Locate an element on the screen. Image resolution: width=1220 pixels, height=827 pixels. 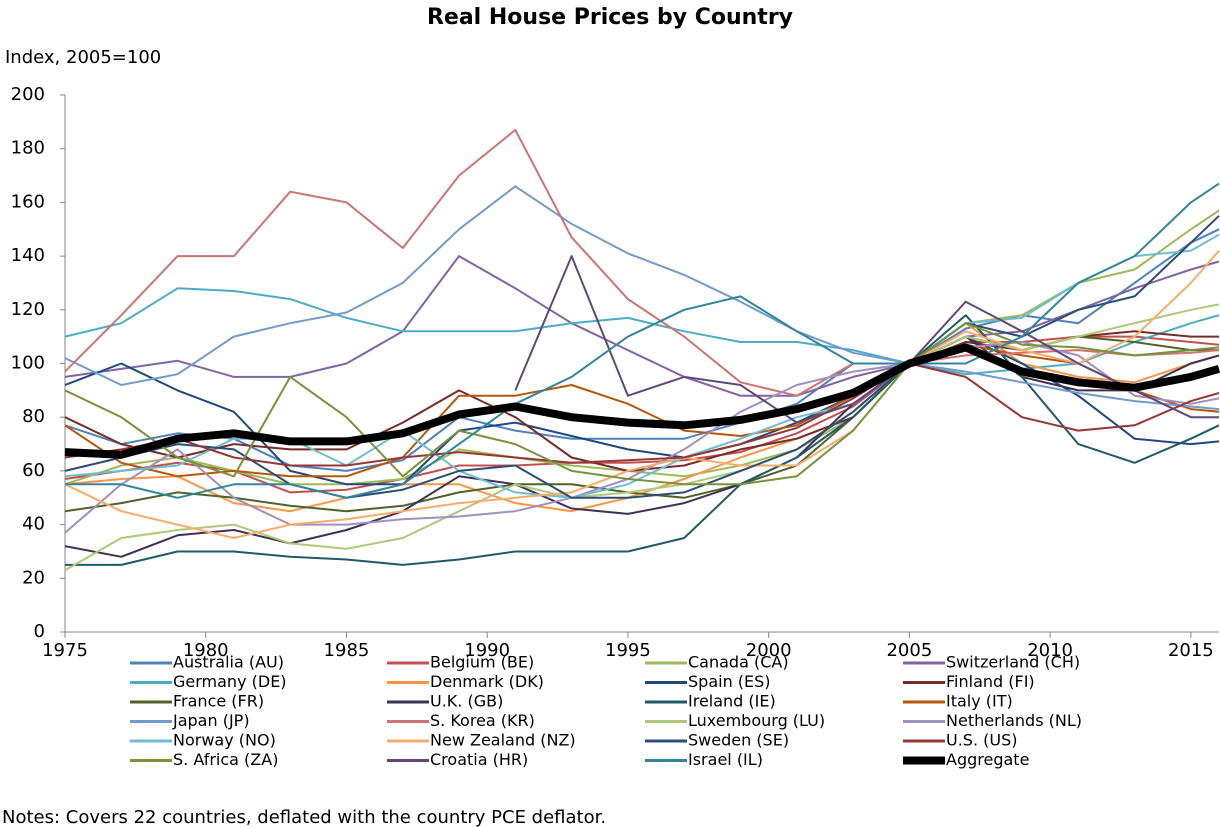
y-tick-label: 0 is located at coordinates (39, 631).